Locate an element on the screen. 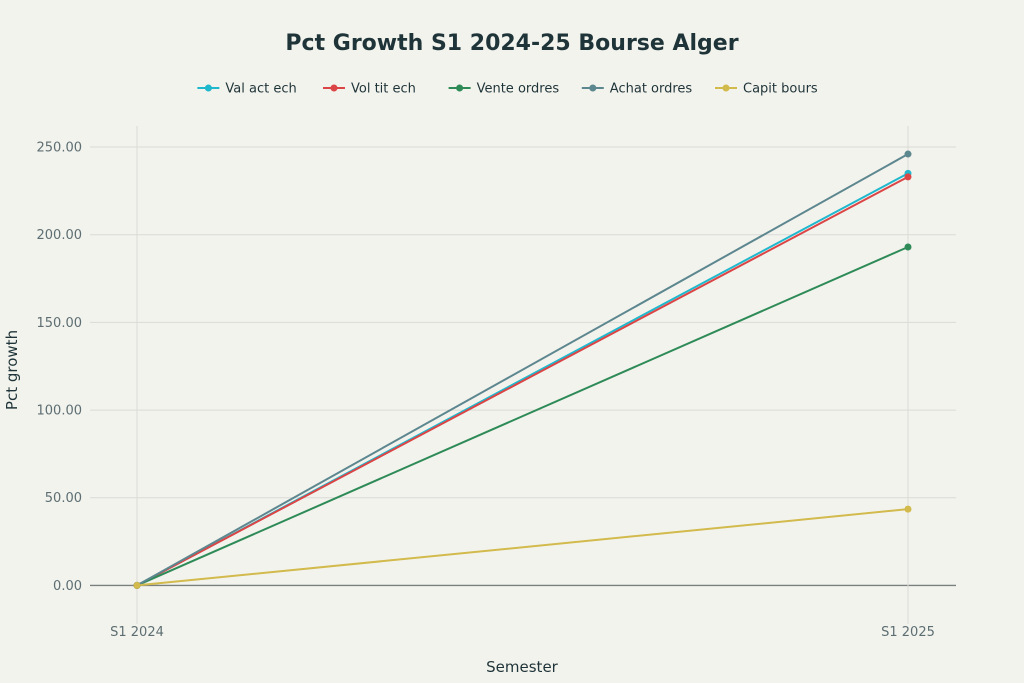  legend-item: Capit bours is located at coordinates (766, 89).